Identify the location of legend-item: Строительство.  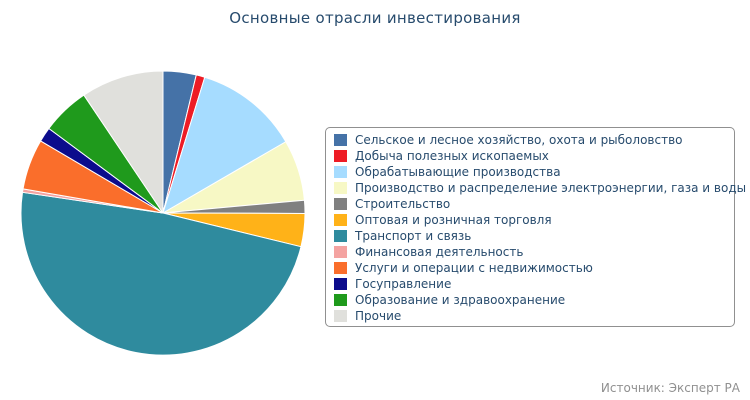
(534, 204).